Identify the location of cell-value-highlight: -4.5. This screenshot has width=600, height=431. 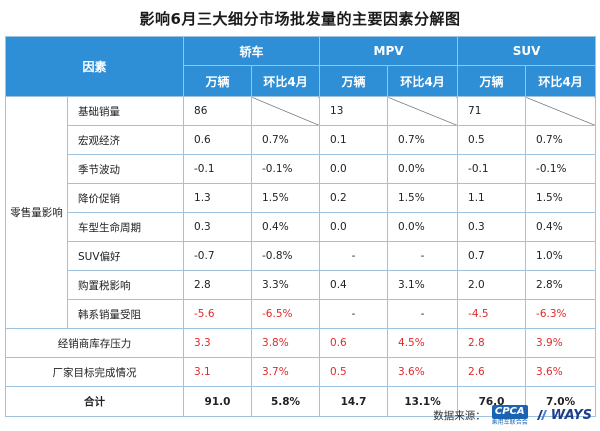
(492, 314).